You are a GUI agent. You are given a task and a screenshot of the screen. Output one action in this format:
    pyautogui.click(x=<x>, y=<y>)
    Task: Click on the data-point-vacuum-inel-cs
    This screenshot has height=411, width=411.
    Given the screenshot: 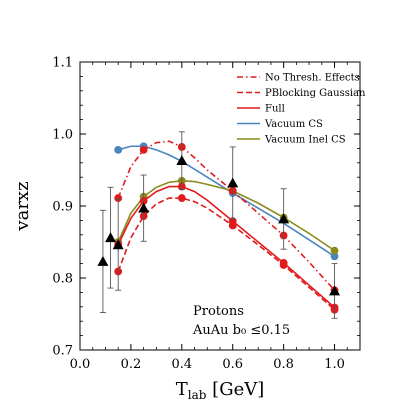 What is the action you would take?
    pyautogui.click(x=334, y=250)
    